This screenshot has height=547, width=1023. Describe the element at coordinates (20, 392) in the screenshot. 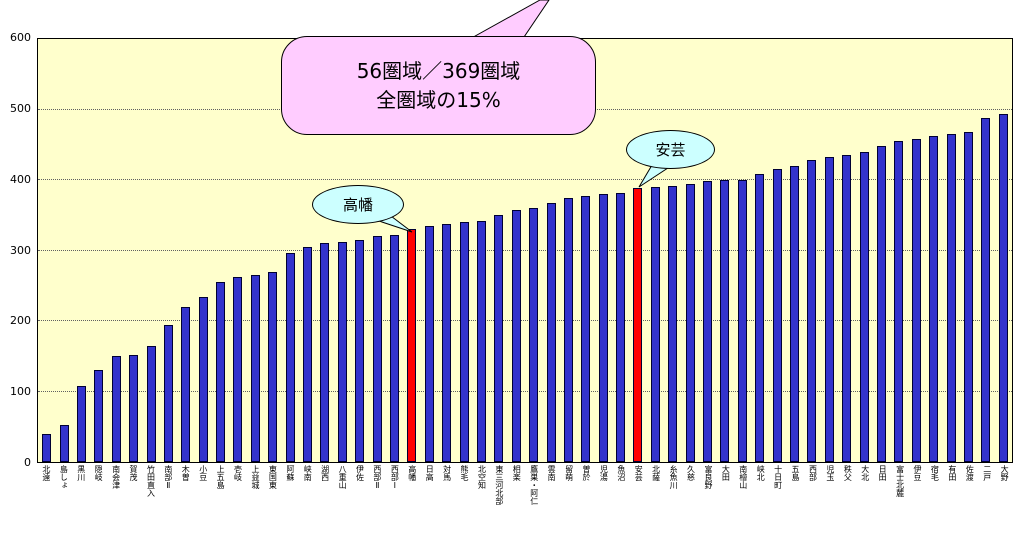

I see `y-tick-100: 100` at that location.